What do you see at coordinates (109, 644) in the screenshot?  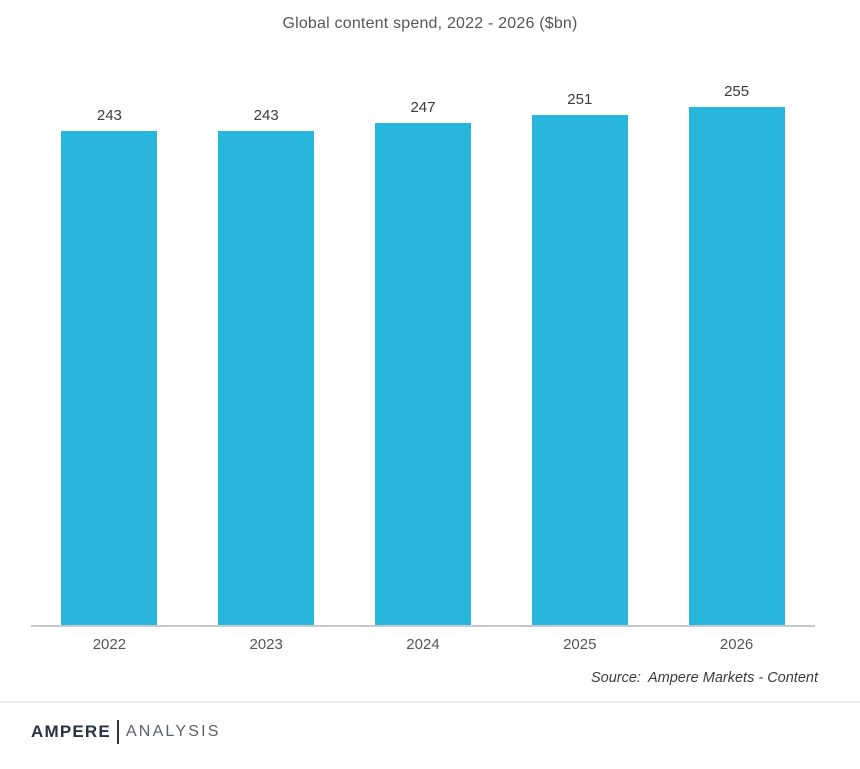 I see `x-axis-label-2022: 2022` at bounding box center [109, 644].